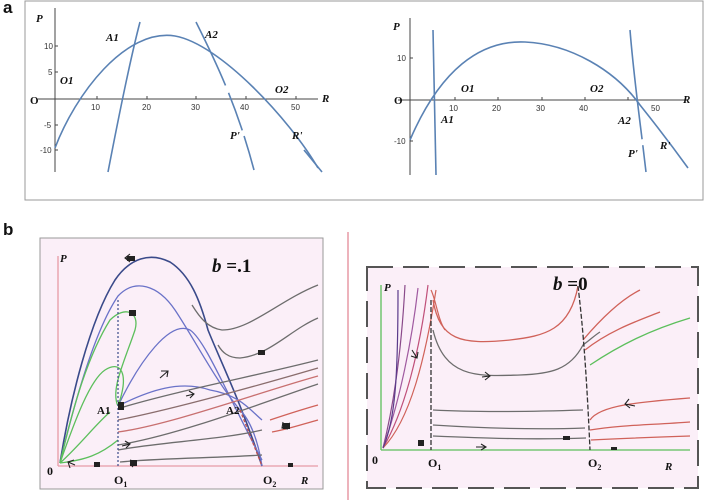  I want to click on b-left-separatrix, so click(161, 361).